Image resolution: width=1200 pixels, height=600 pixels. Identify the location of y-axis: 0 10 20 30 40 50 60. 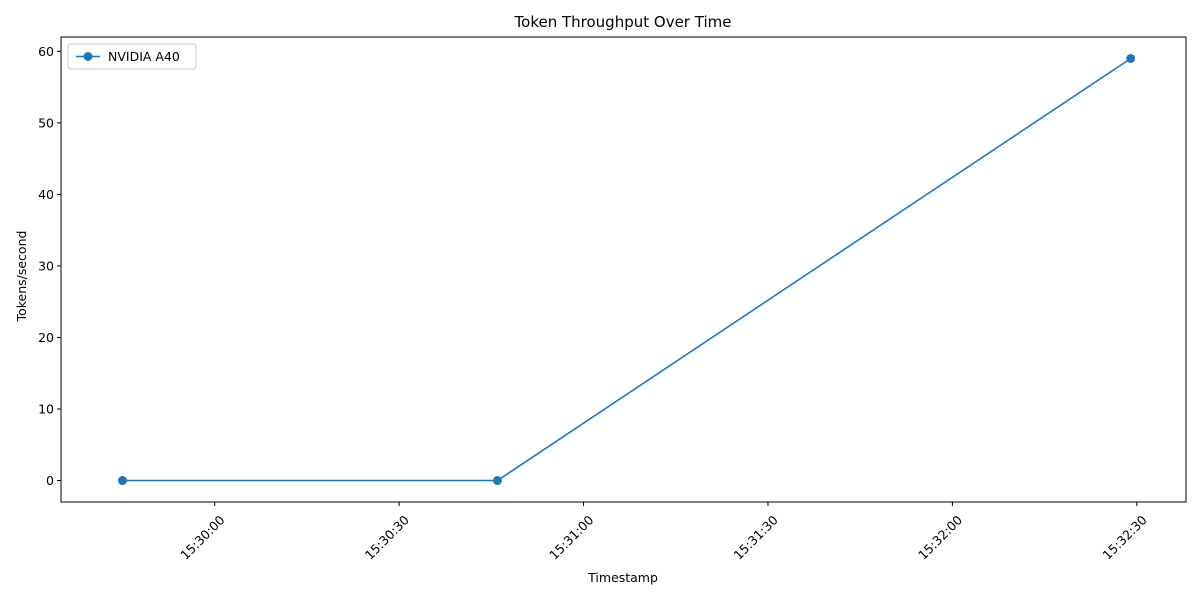
(49, 266).